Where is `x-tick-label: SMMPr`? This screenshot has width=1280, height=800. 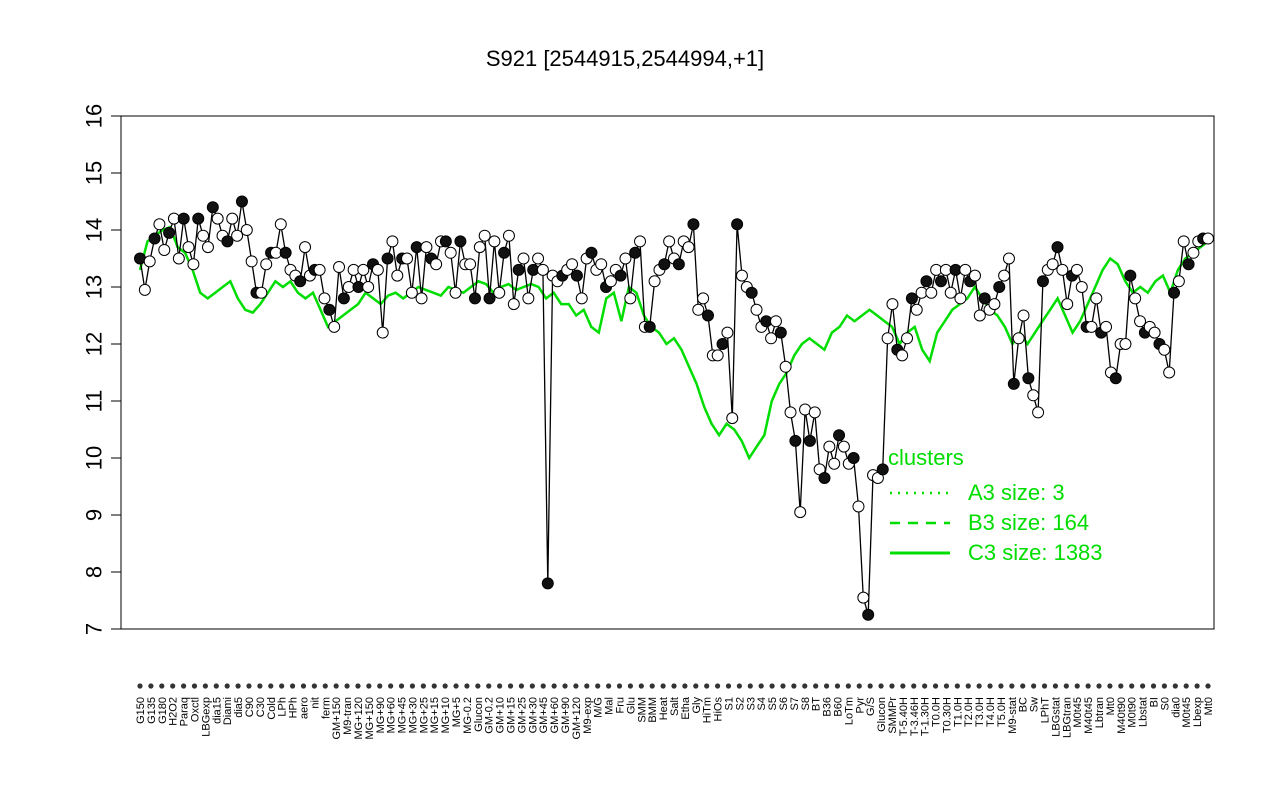
x-tick-label: SMMPr is located at coordinates (893, 715).